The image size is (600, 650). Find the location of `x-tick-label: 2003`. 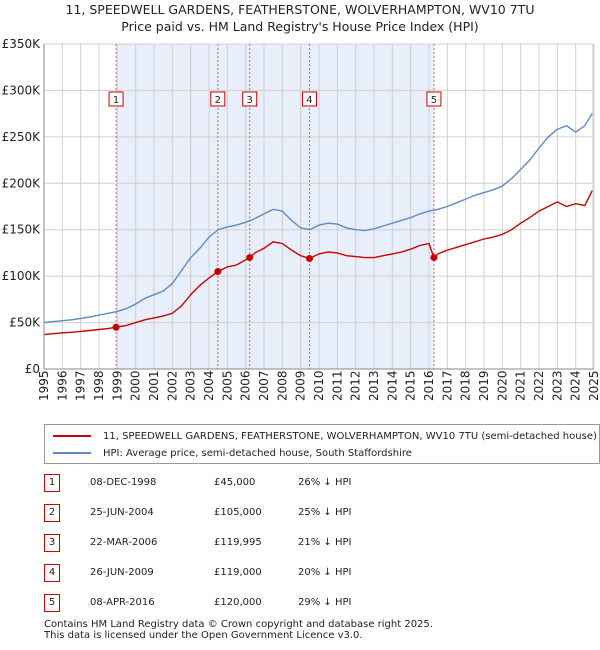

x-tick-label: 2003 is located at coordinates (191, 385).